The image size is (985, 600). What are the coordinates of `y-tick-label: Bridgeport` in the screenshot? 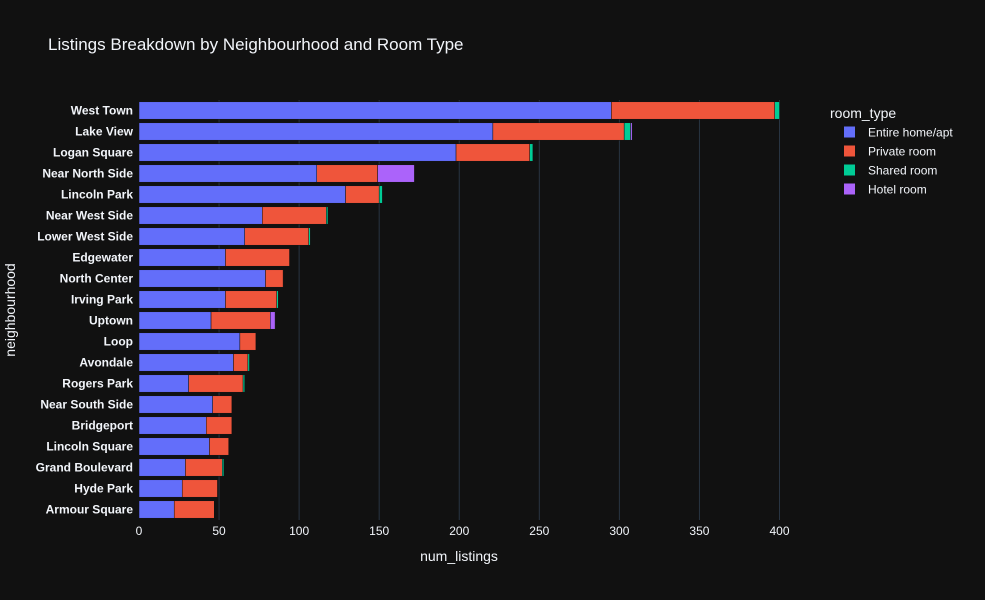 It's located at (102, 426).